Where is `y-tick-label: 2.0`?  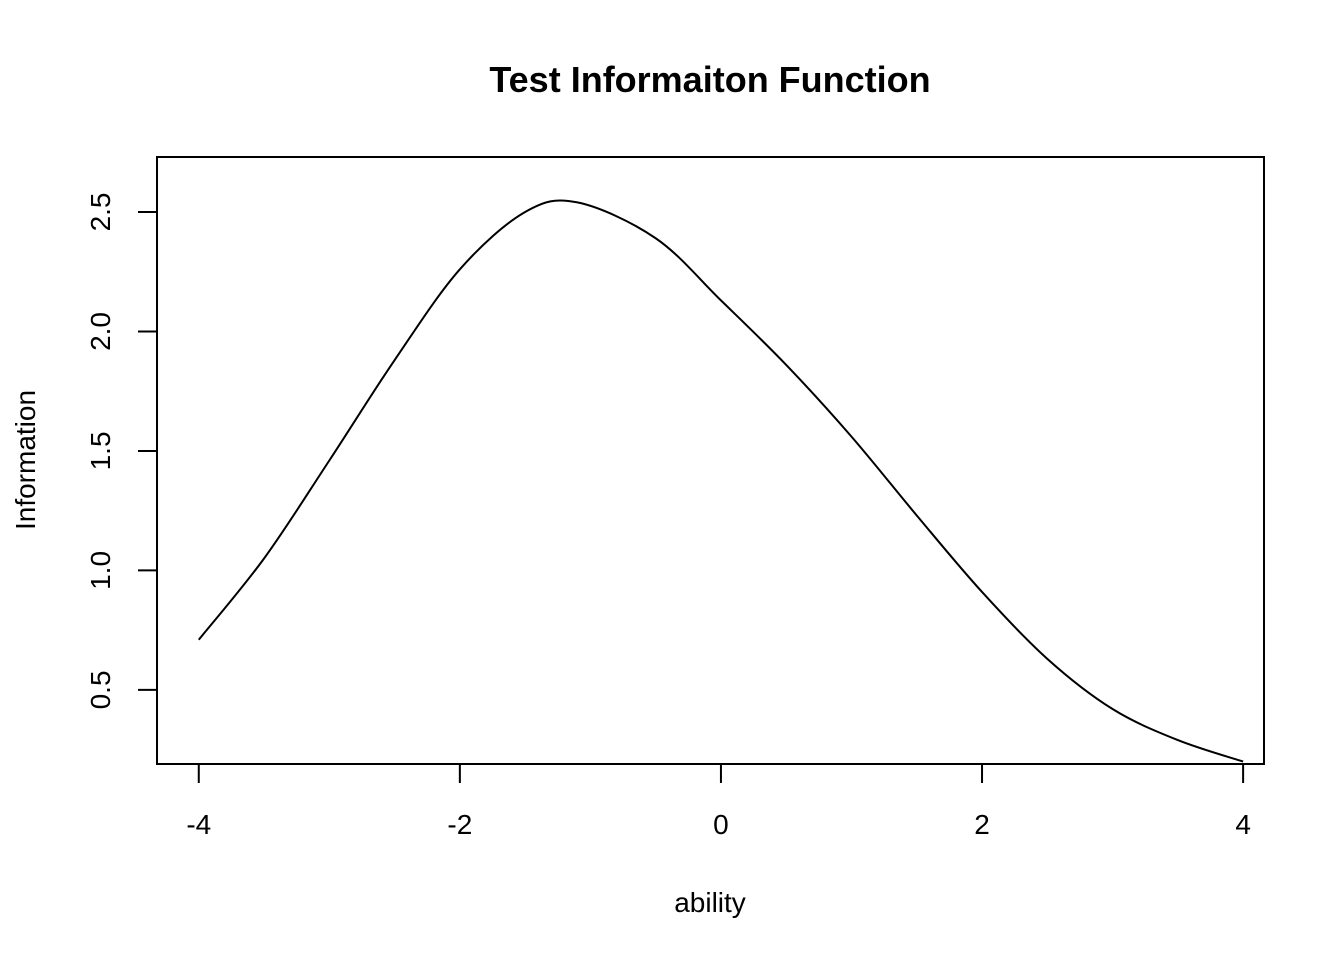 y-tick-label: 2.0 is located at coordinates (100, 331).